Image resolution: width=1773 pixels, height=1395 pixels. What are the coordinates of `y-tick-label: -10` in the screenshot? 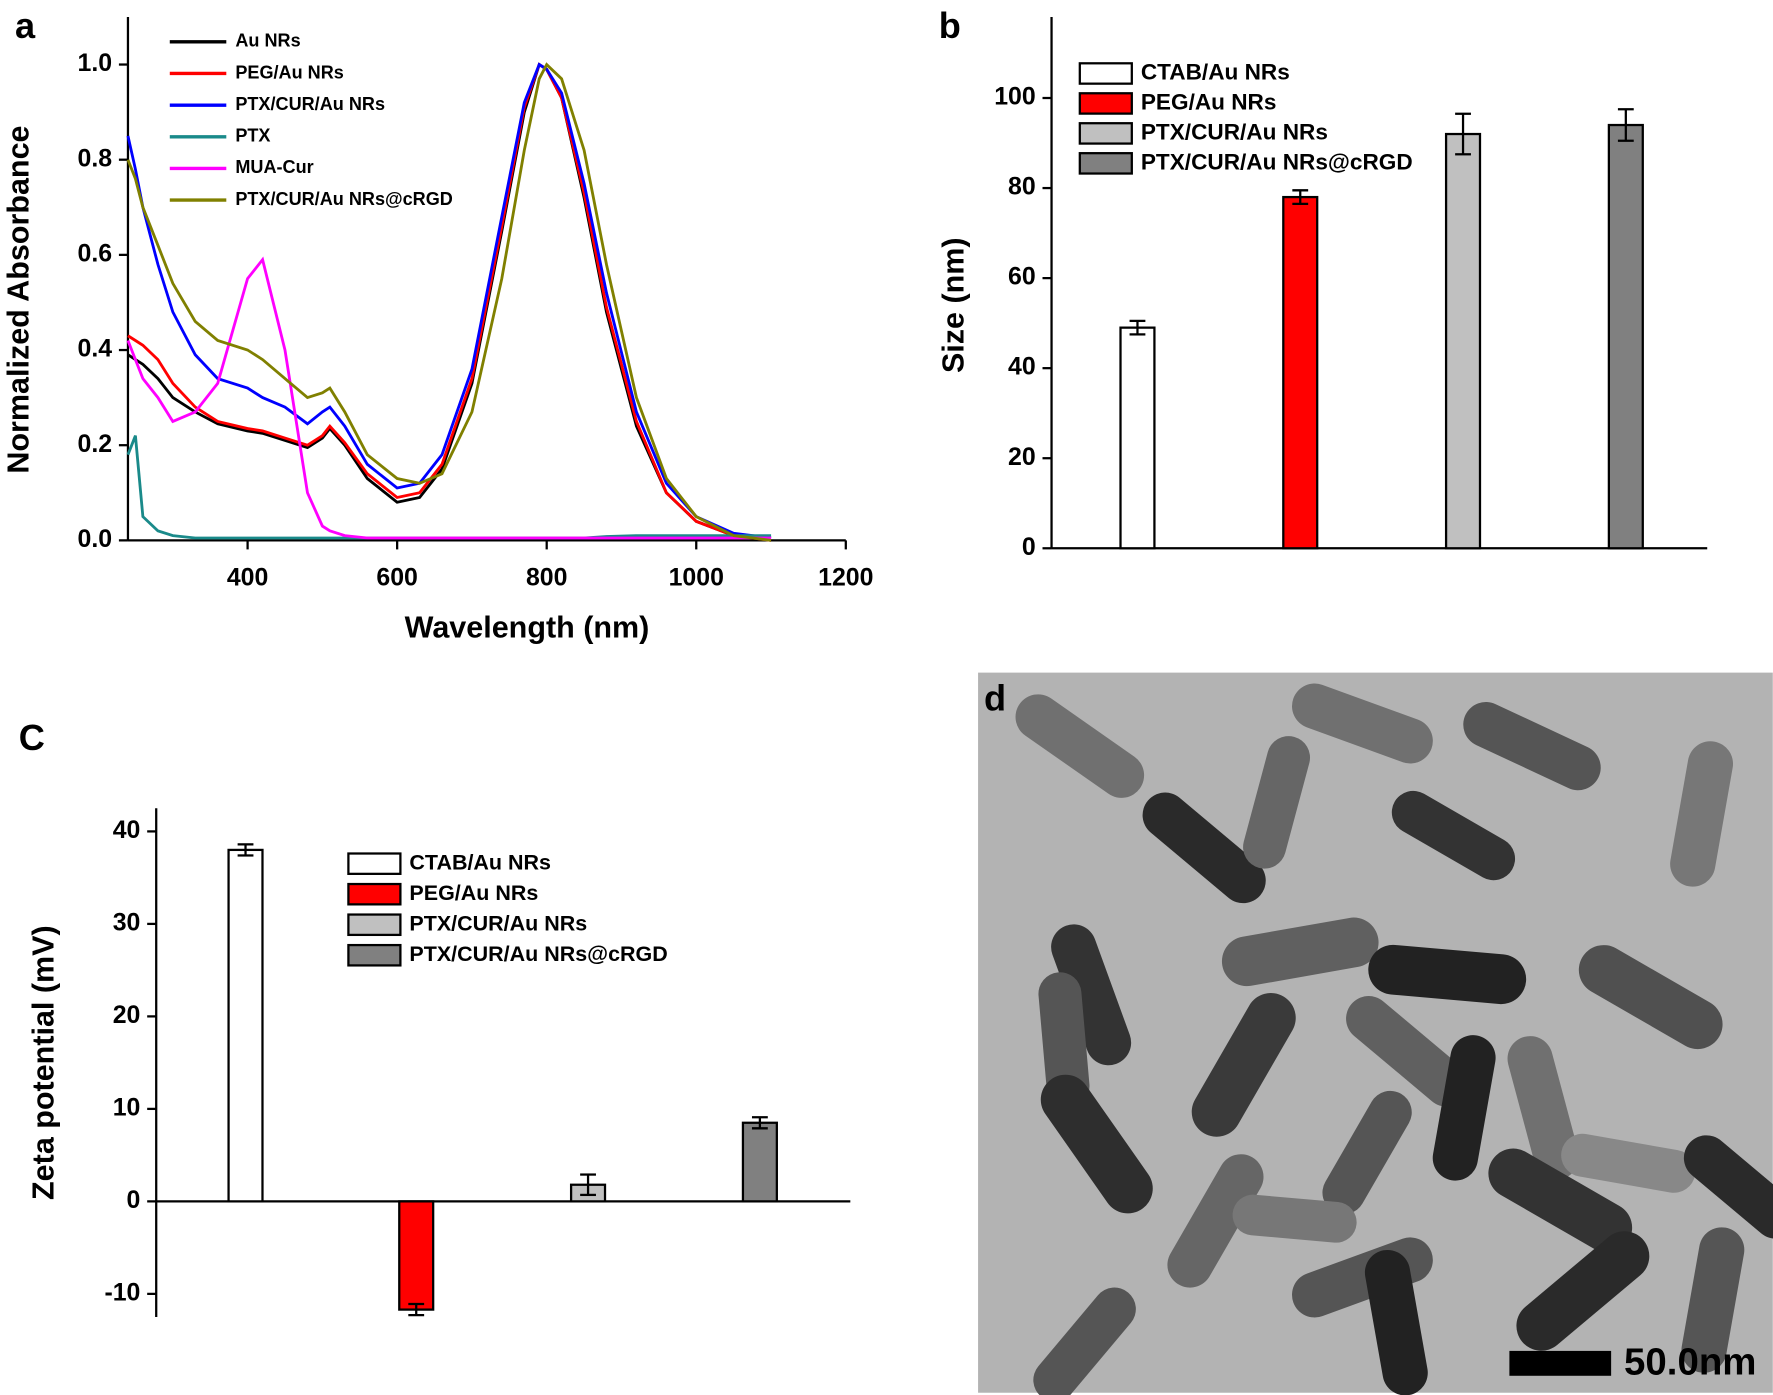 It's located at (122, 1292).